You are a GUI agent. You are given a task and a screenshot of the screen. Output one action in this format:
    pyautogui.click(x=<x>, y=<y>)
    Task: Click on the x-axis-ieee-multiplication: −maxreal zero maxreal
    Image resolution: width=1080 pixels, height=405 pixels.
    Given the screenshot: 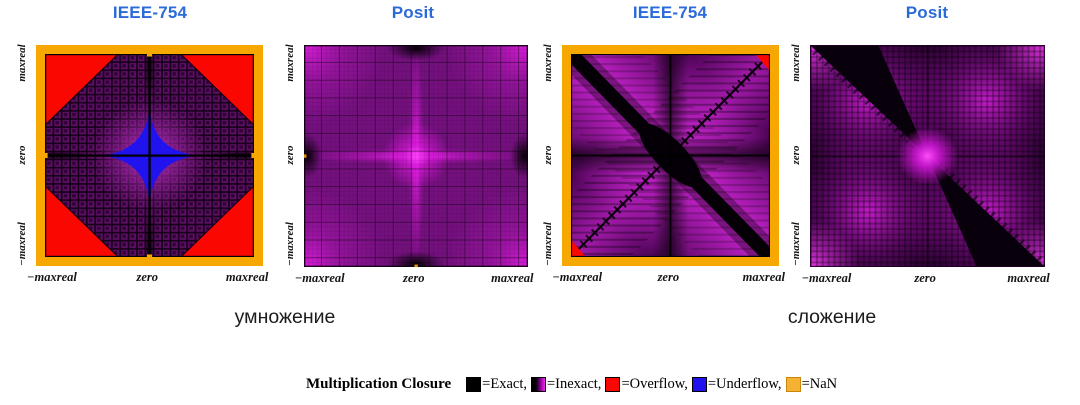 What is the action you would take?
    pyautogui.click(x=147, y=278)
    